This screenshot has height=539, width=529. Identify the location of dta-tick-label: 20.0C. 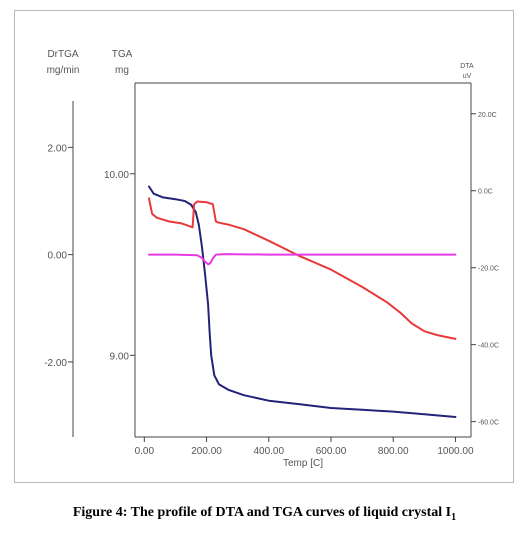
(487, 115).